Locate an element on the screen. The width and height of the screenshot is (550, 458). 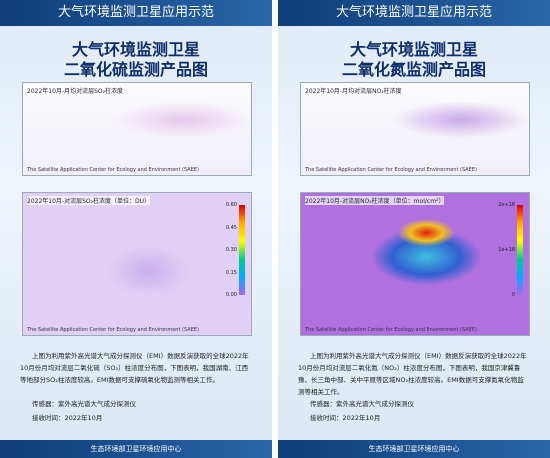
colorbar-tick: 0.15 is located at coordinates (231, 272).